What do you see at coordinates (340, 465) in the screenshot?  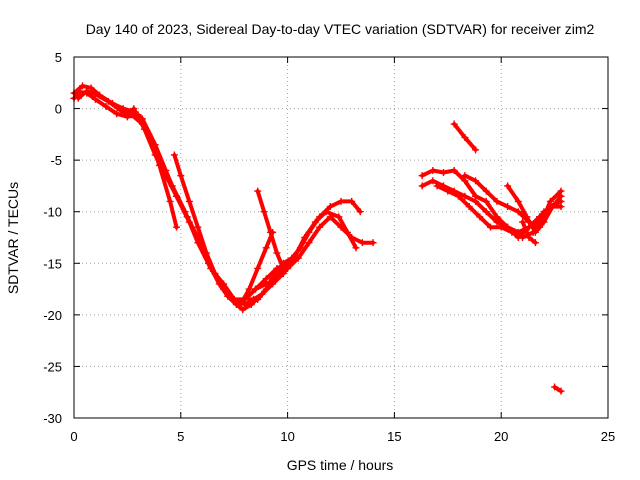 I see `x-axis-title: GPS time / hours` at bounding box center [340, 465].